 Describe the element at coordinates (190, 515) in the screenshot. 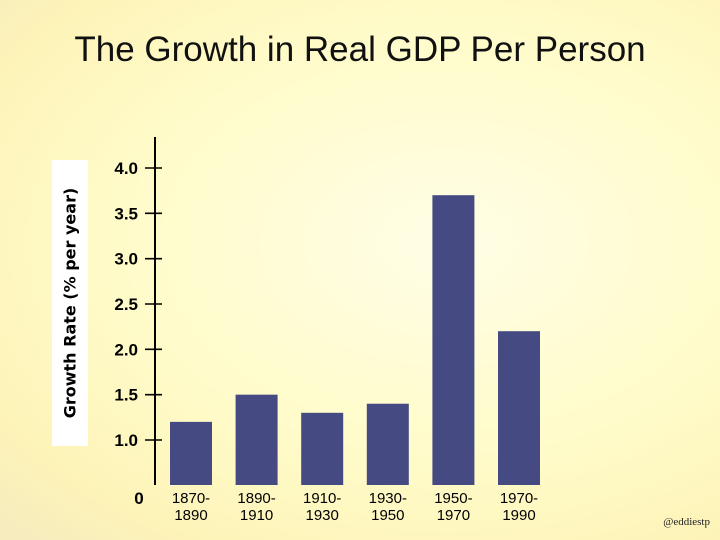

I see `x-tick-label: 1890` at that location.